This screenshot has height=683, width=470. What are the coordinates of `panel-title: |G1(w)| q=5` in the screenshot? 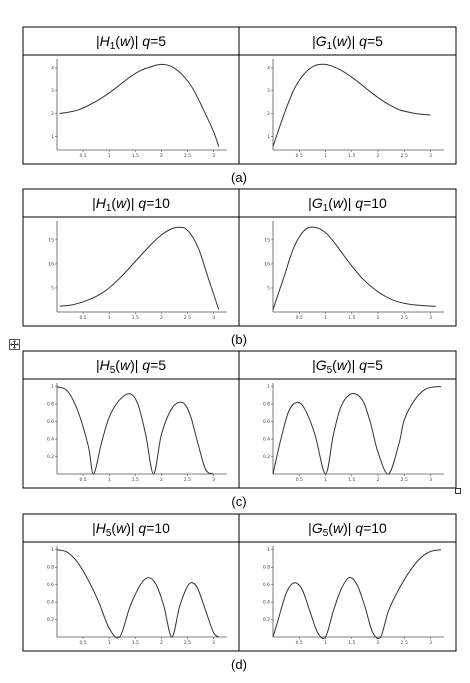 It's located at (347, 42).